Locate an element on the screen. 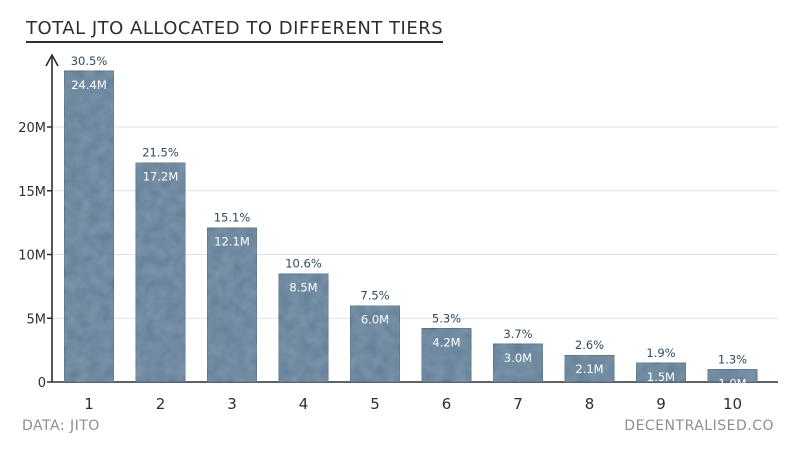  x-tick-label: 10 is located at coordinates (732, 404).